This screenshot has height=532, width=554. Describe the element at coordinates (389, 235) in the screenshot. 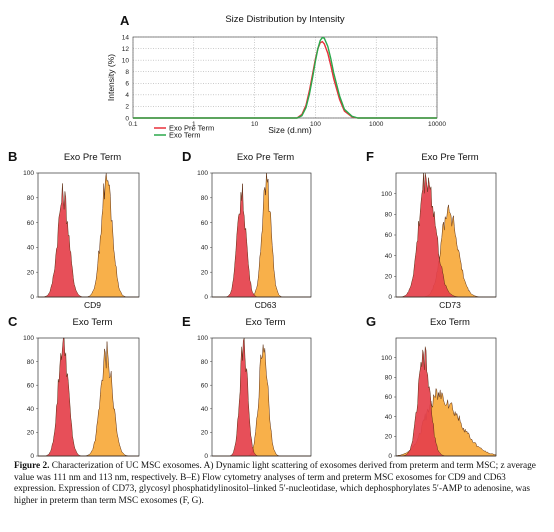

I see `y-tick-label-f: 60` at that location.